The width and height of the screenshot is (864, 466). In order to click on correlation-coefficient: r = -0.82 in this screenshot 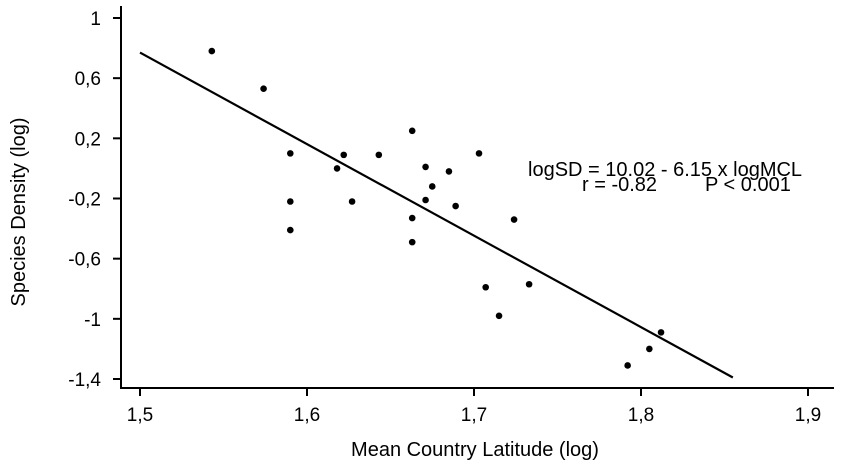, I will do `click(619, 185)`.